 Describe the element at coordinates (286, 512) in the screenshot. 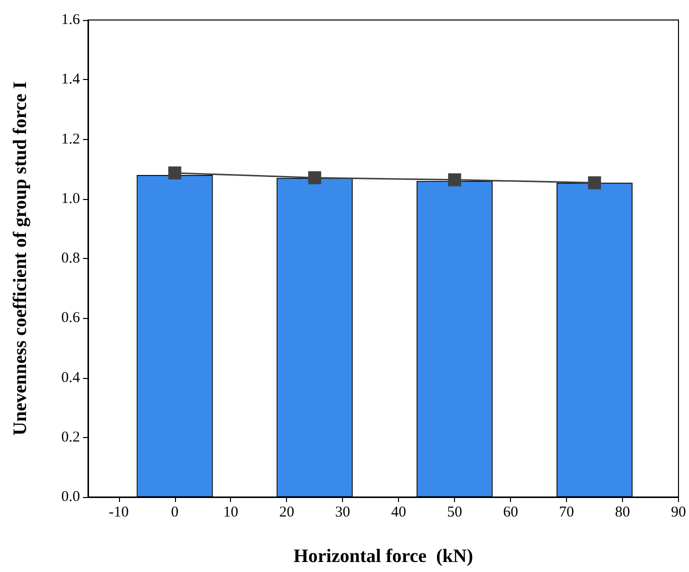

I see `x-tick-label: 20` at that location.